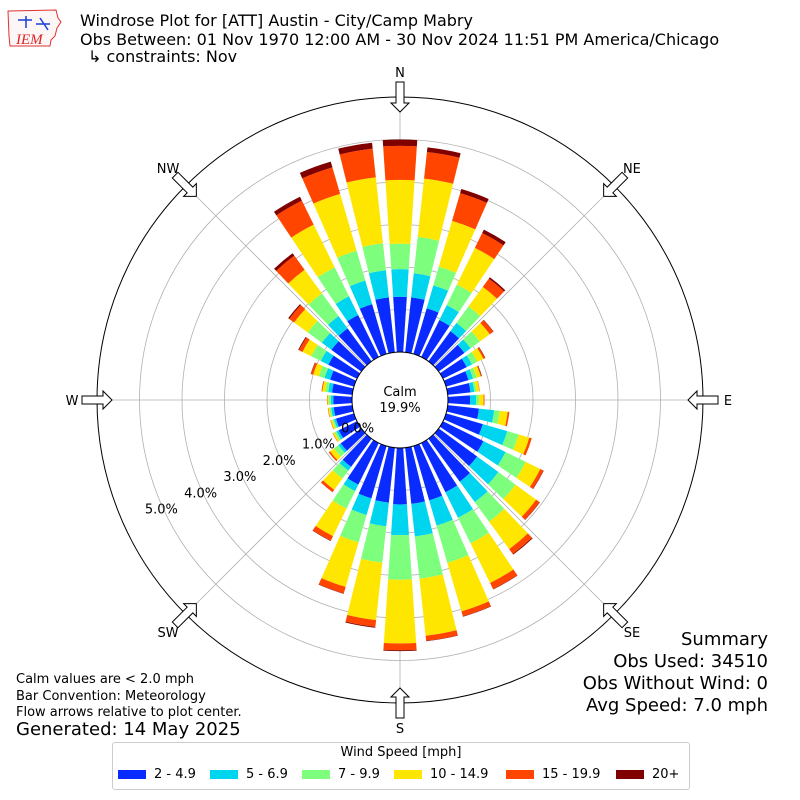 The width and height of the screenshot is (800, 800). What do you see at coordinates (647, 774) in the screenshot?
I see `legend-item: 20+` at bounding box center [647, 774].